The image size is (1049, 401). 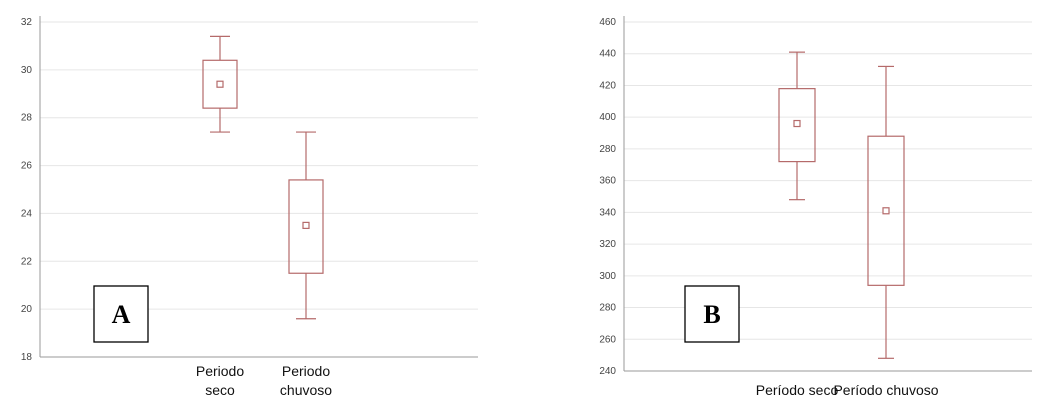 What do you see at coordinates (607, 117) in the screenshot?
I see `y-tick-label: 400` at bounding box center [607, 117].